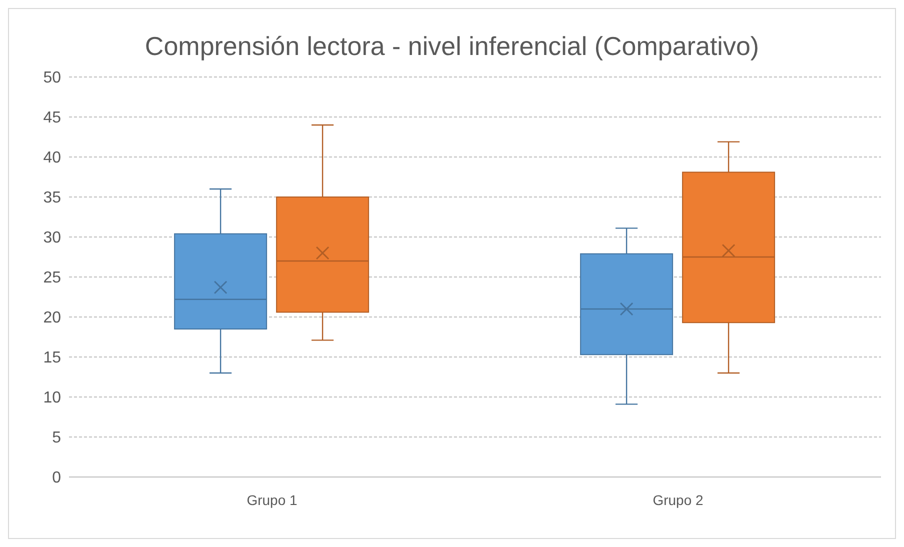 The height and width of the screenshot is (547, 904). What do you see at coordinates (57, 438) in the screenshot?
I see `y-tick-label: 5` at bounding box center [57, 438].